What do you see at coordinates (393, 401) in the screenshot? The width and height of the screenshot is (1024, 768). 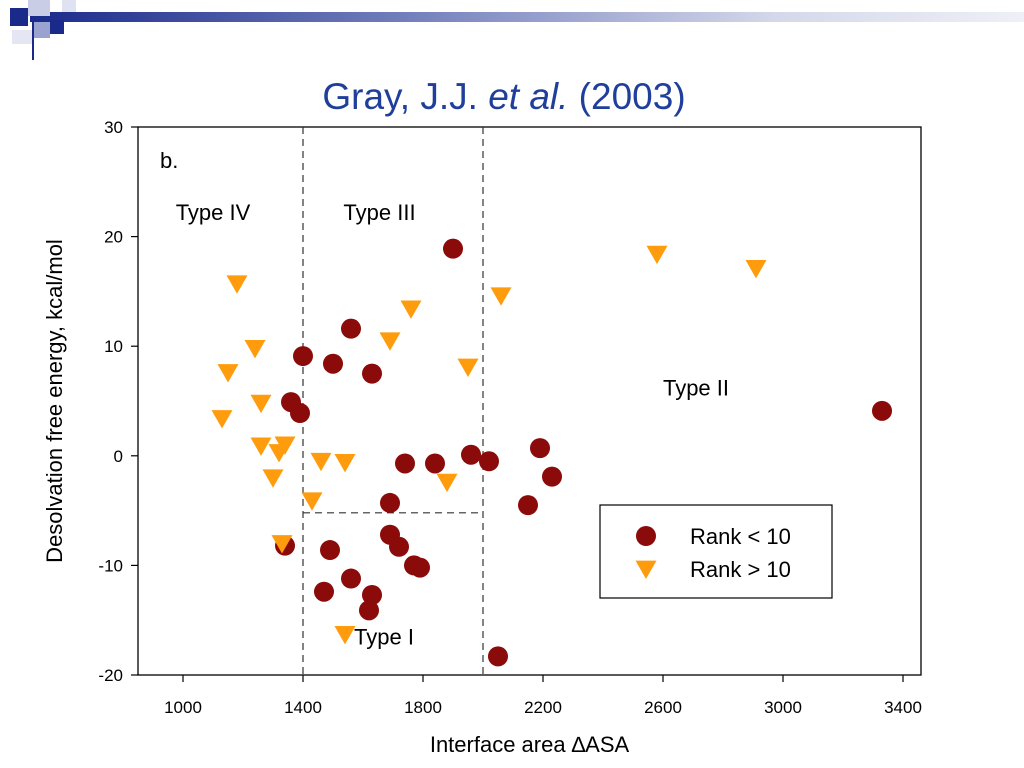 I see `type-dividers` at bounding box center [393, 401].